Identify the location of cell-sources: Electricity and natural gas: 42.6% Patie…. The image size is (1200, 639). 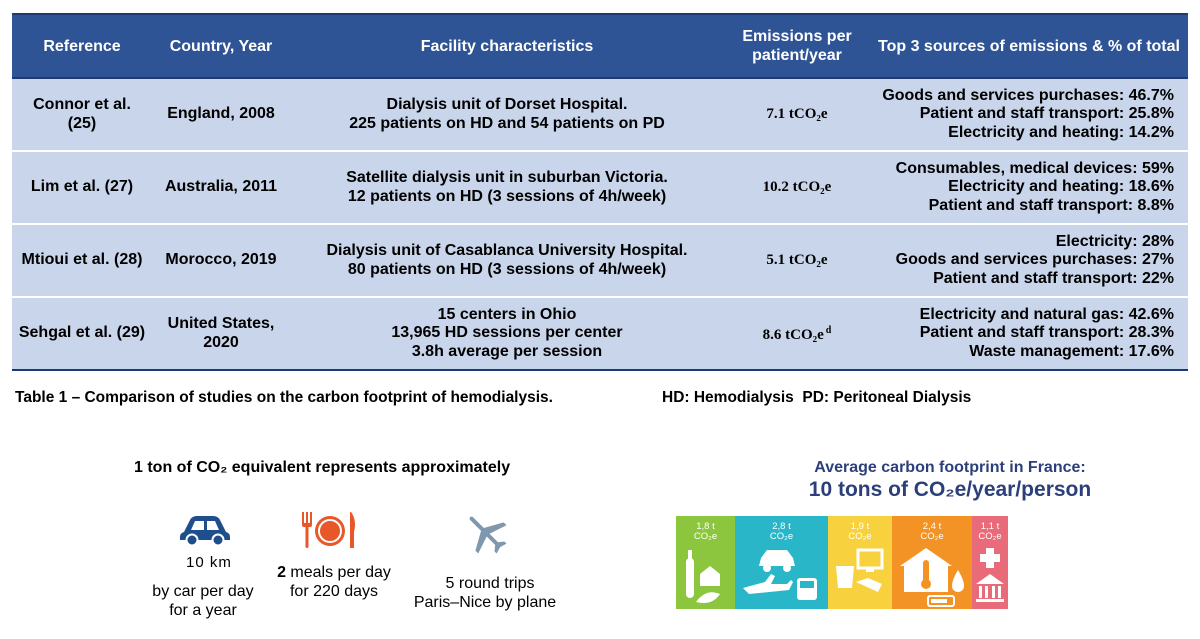
(1029, 333).